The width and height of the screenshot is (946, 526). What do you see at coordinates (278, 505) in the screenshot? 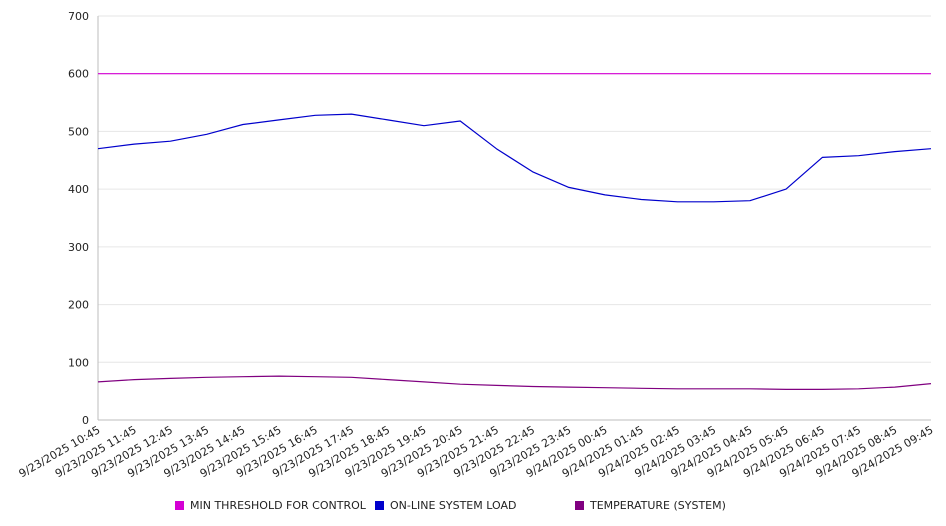
I see `legend-label-1: MIN THRESHOLD FOR CONTROL` at bounding box center [278, 505].